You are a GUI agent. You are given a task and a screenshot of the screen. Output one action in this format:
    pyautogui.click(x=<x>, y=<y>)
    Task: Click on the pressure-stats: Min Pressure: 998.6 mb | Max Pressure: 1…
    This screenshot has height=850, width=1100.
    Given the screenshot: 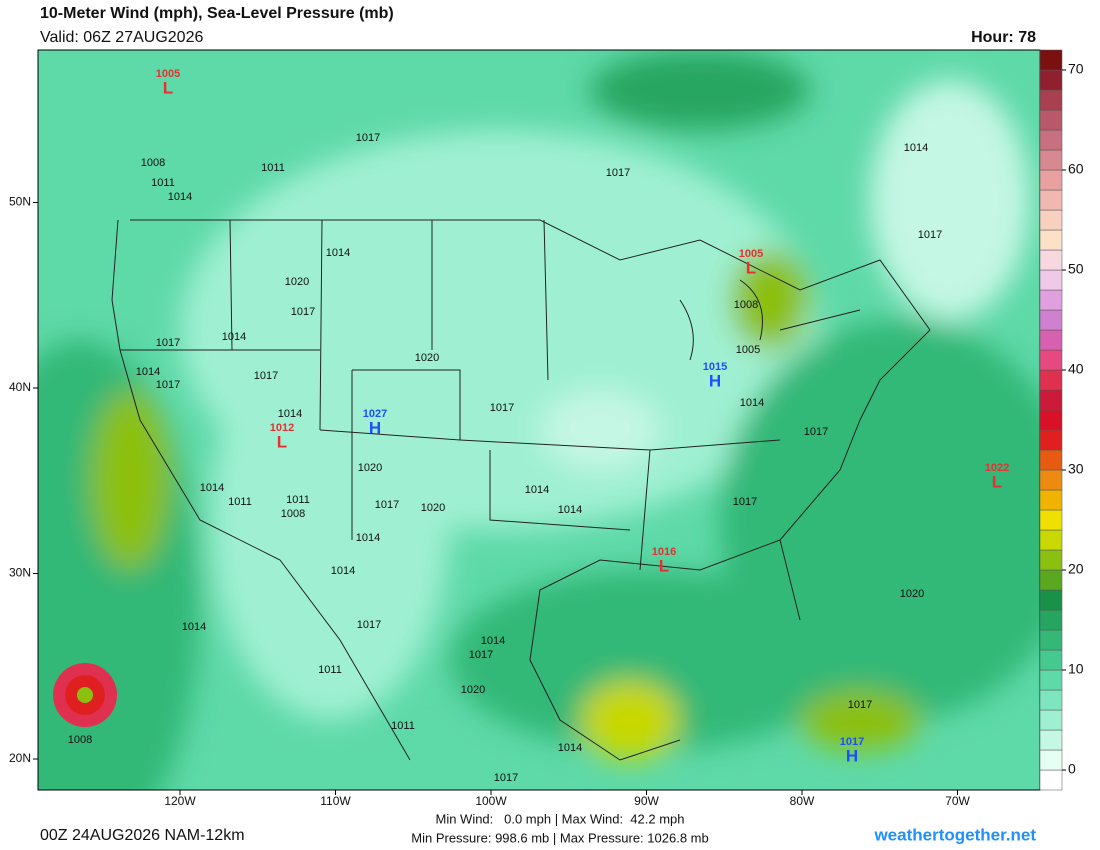 What is the action you would take?
    pyautogui.click(x=559, y=837)
    